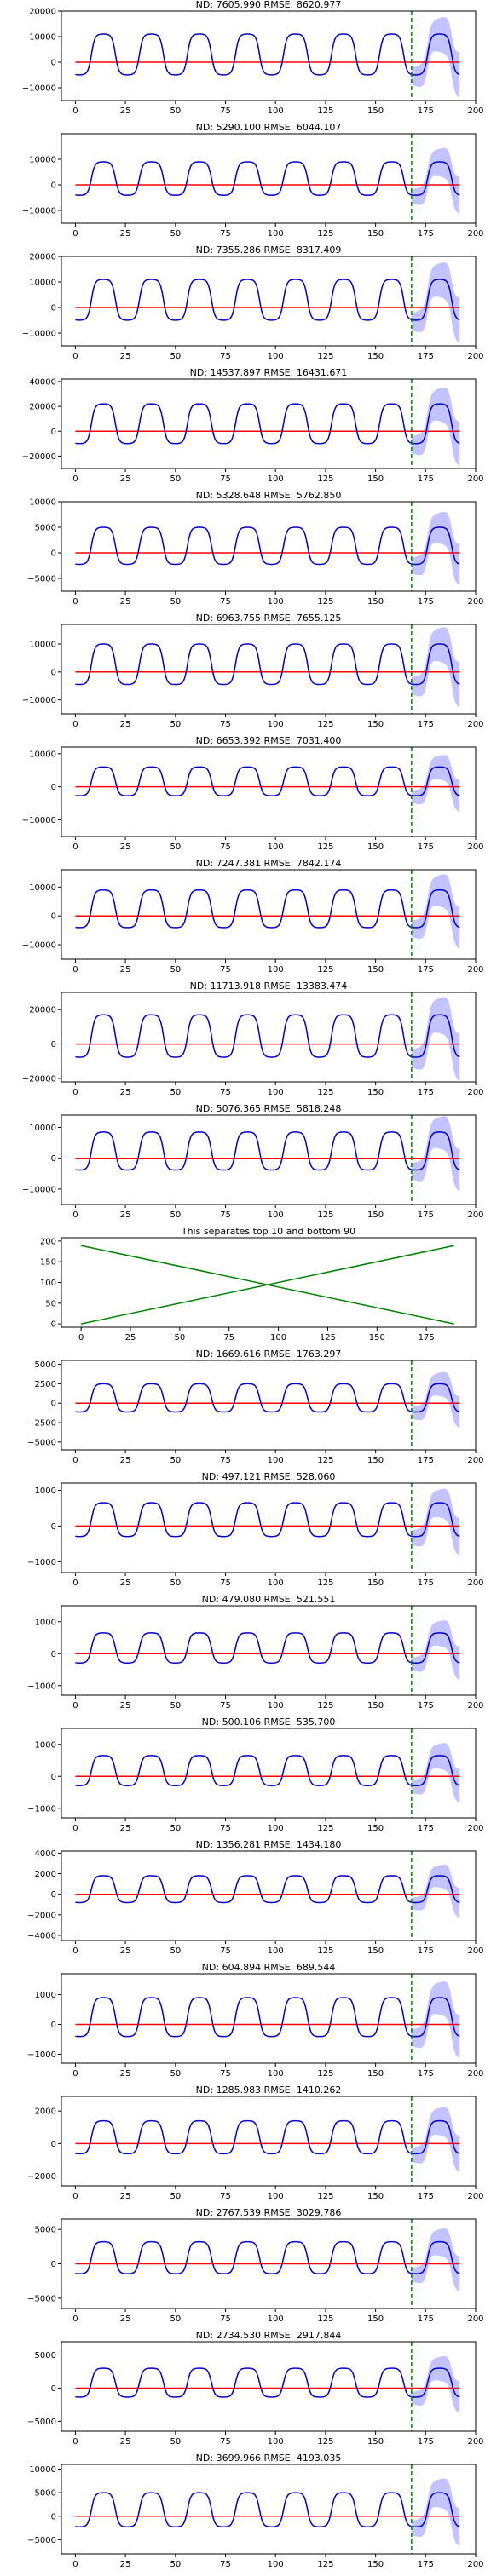 The image size is (491, 2576). I want to click on y-tick-label: 40000, so click(42, 382).